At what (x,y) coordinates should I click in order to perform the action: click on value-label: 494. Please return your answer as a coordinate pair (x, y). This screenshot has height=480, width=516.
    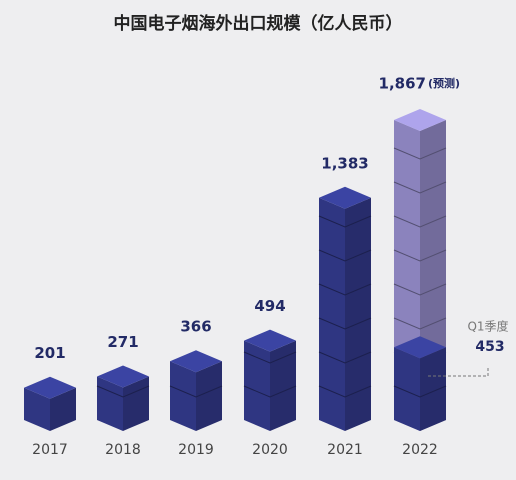
    Looking at the image, I should click on (269, 306).